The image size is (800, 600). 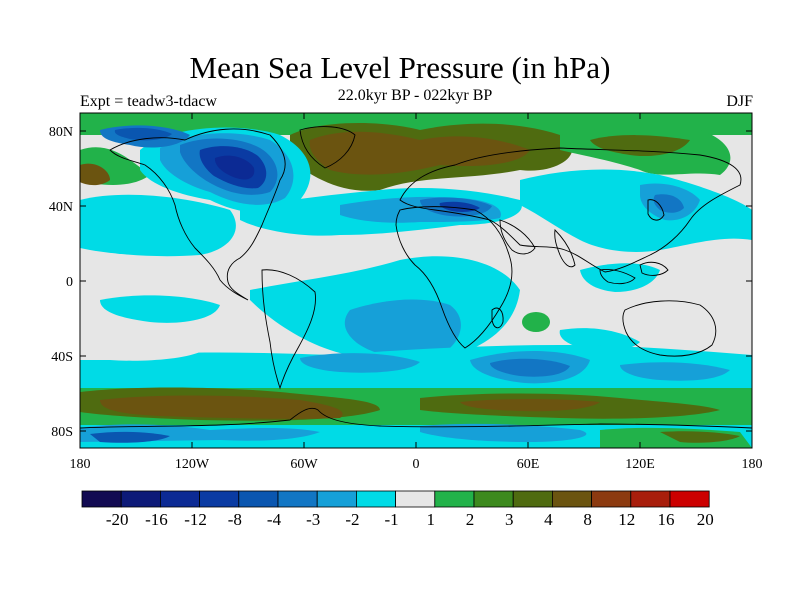 I want to click on colorbar-label: 20, so click(x=705, y=519).